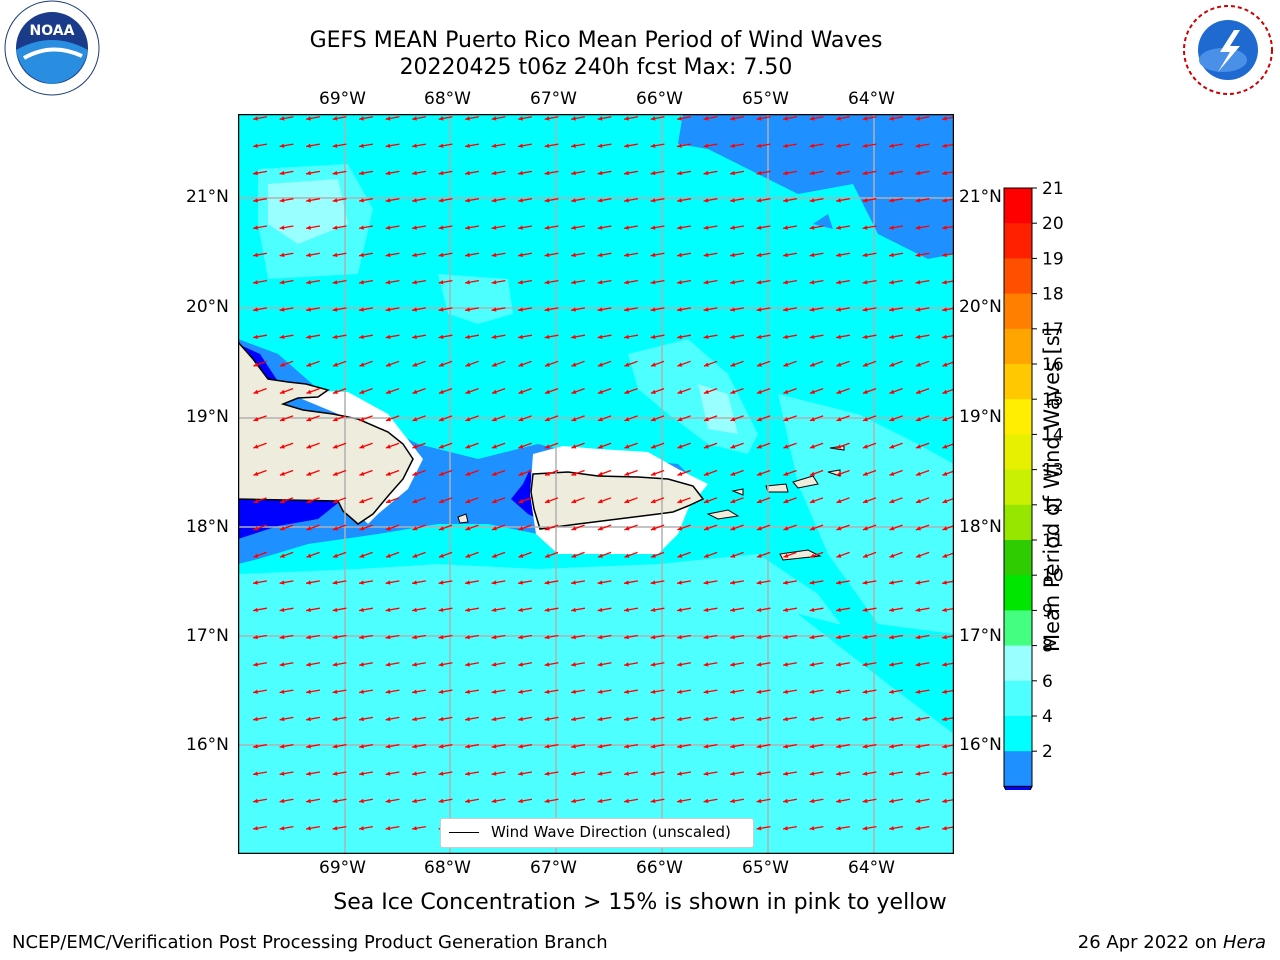 The image size is (1280, 960). What do you see at coordinates (447, 868) in the screenshot?
I see `lon-label-bottom-68w: 68°W` at bounding box center [447, 868].